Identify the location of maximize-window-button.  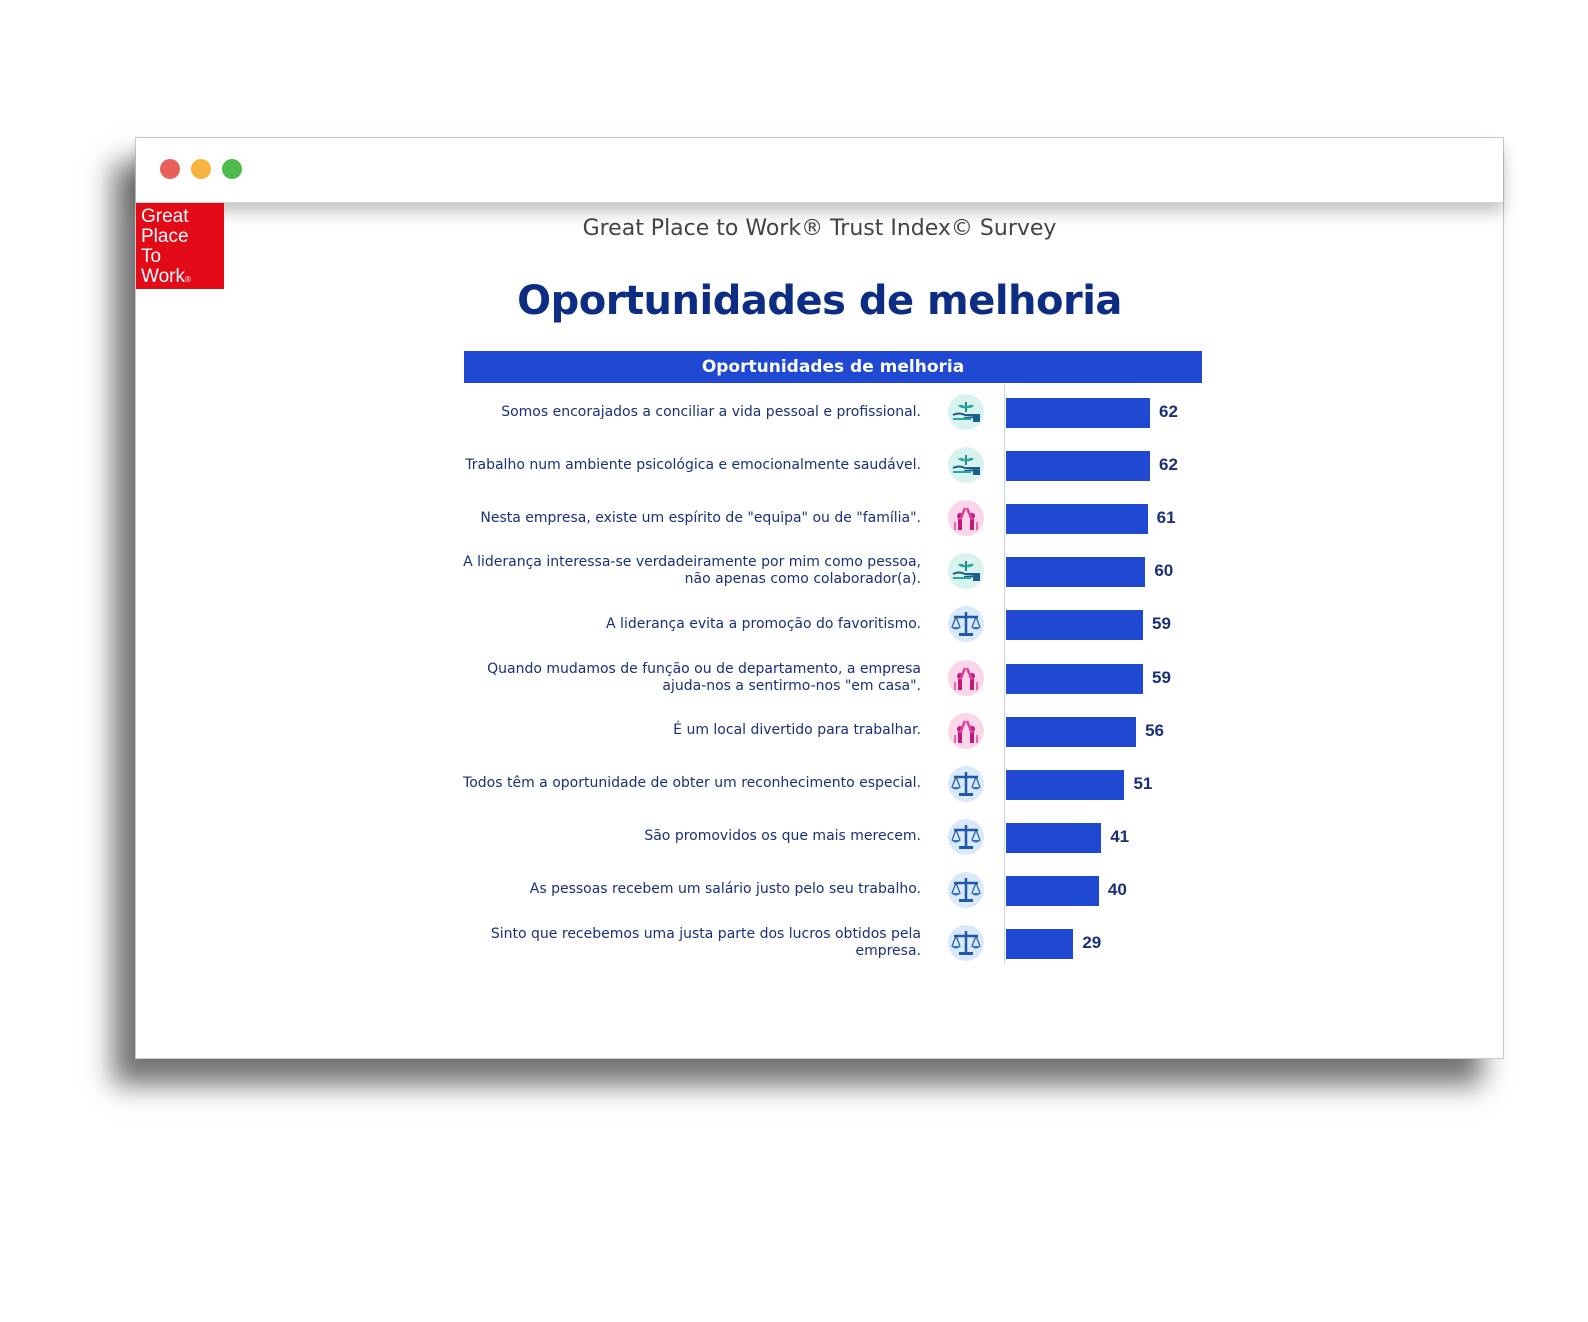
(232, 169).